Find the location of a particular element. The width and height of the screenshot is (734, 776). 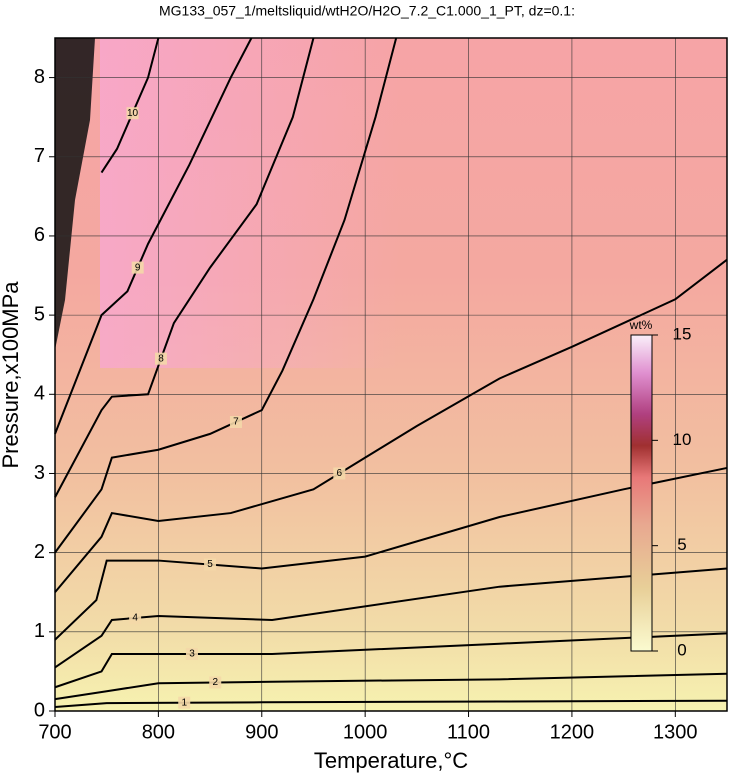

y-tick-label: 4 is located at coordinates (39, 394).